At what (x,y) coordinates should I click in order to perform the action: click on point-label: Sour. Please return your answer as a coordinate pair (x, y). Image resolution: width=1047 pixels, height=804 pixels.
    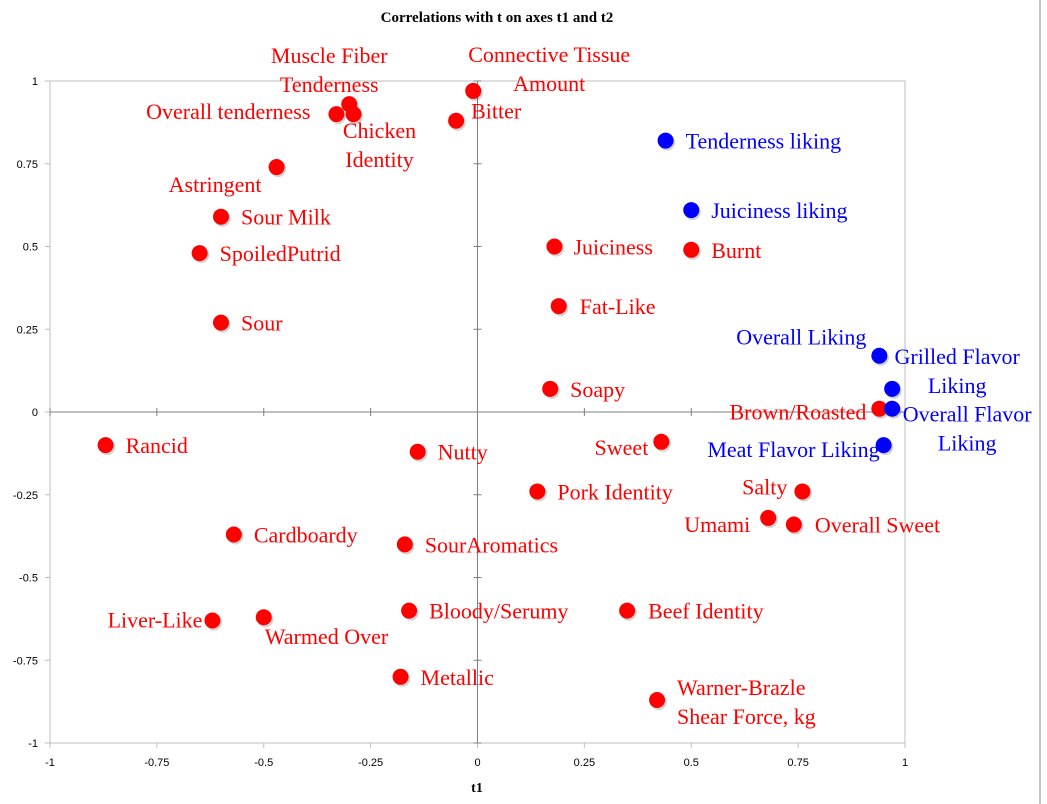
    Looking at the image, I should click on (262, 323).